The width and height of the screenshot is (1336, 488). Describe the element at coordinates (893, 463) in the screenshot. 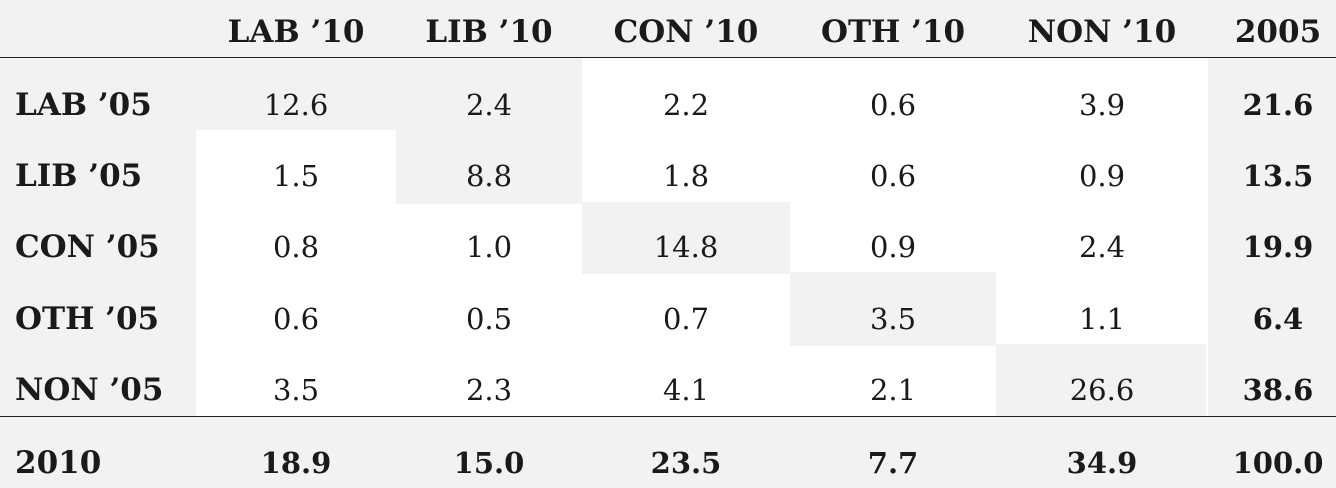

I see `column-total: 7.7` at that location.